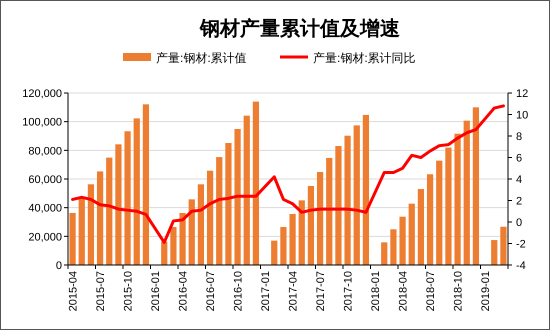 The image size is (550, 330). What do you see at coordinates (522, 94) in the screenshot?
I see `y2-tick-label: 12` at bounding box center [522, 94].